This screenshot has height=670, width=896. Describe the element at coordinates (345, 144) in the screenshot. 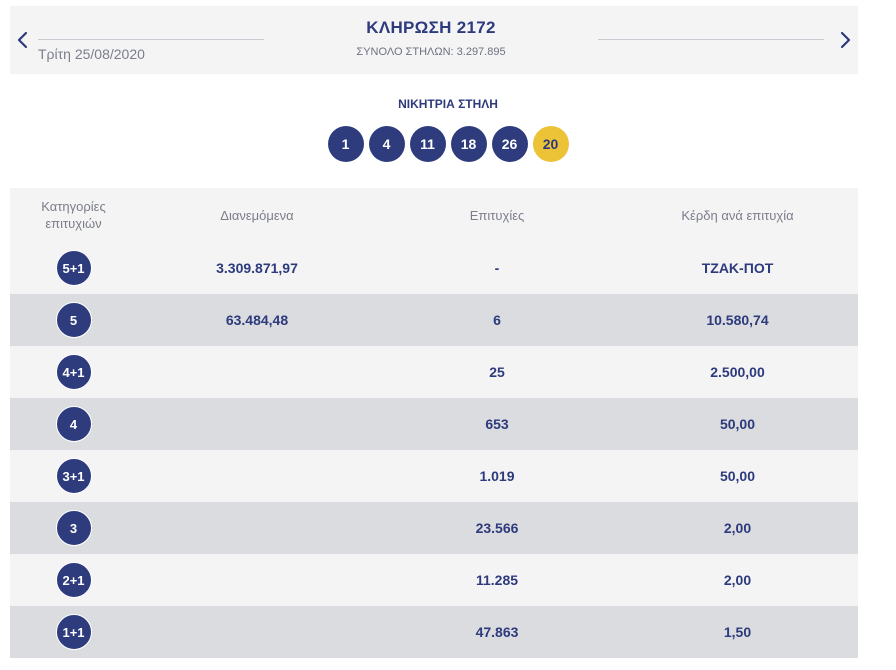

I see `winning-number-ball: 1` at that location.